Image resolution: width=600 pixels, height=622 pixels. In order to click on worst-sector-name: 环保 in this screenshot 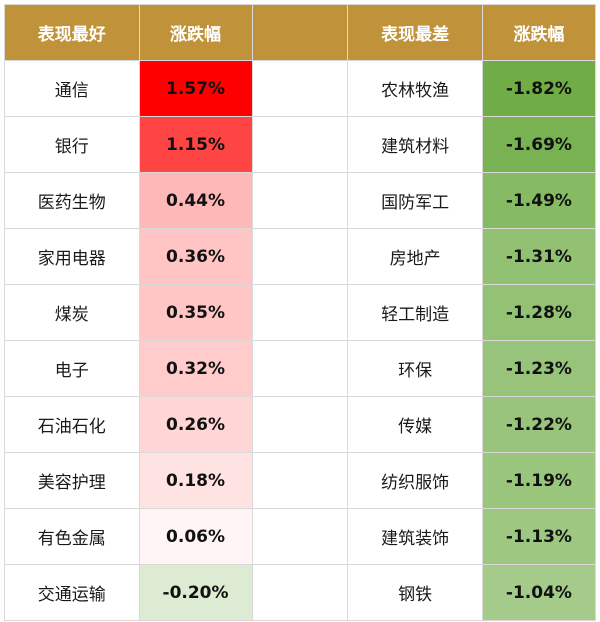, I will do `click(415, 368)`.